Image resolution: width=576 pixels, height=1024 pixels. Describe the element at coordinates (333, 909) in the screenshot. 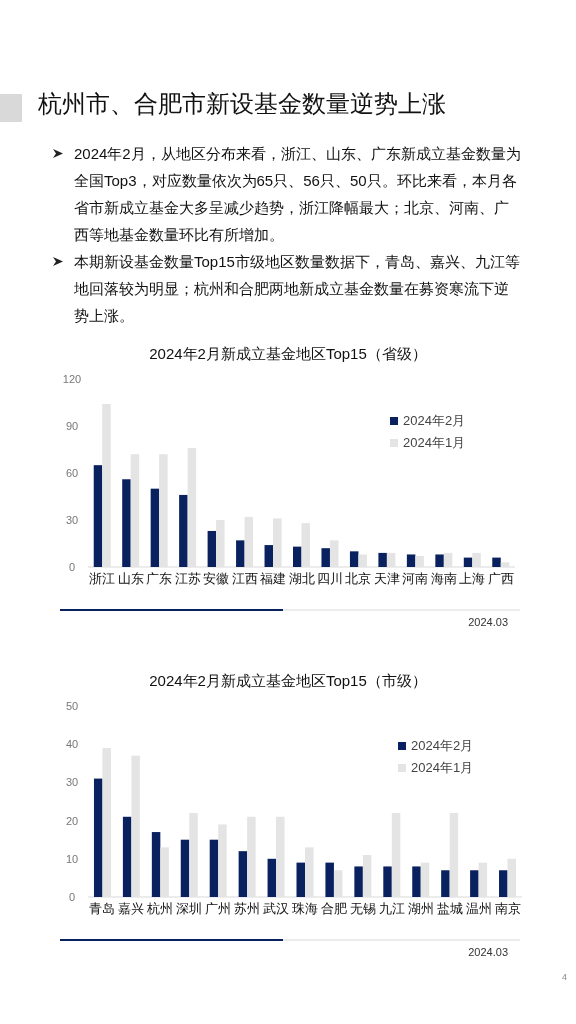

I see `x-tick-label: 合肥` at that location.